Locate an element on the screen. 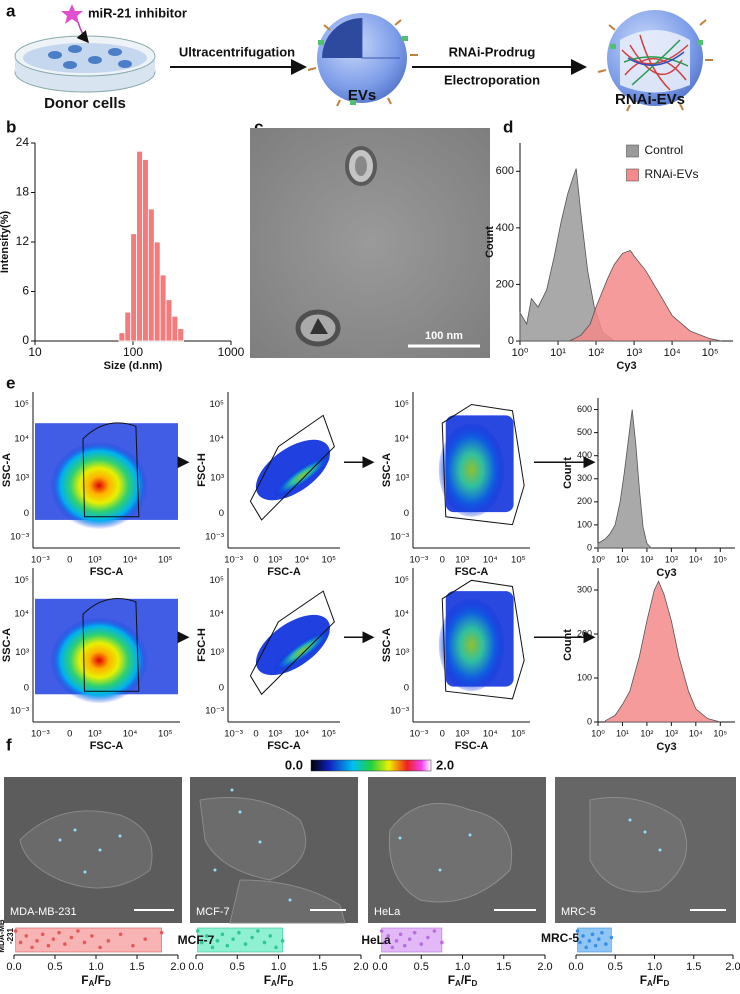  scale-bar-label: 100 nm is located at coordinates (444, 336).